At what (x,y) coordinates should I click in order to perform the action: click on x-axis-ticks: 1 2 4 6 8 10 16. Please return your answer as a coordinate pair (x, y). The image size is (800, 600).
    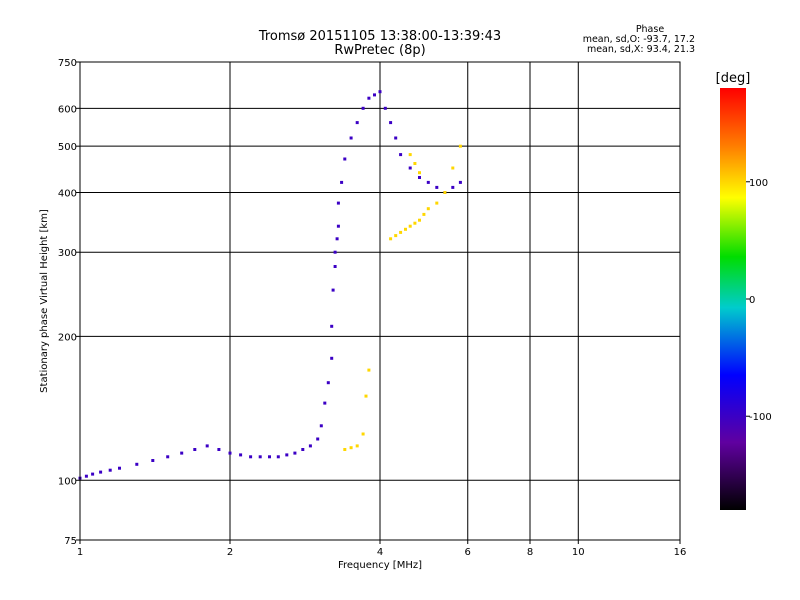
    Looking at the image, I should click on (382, 549).